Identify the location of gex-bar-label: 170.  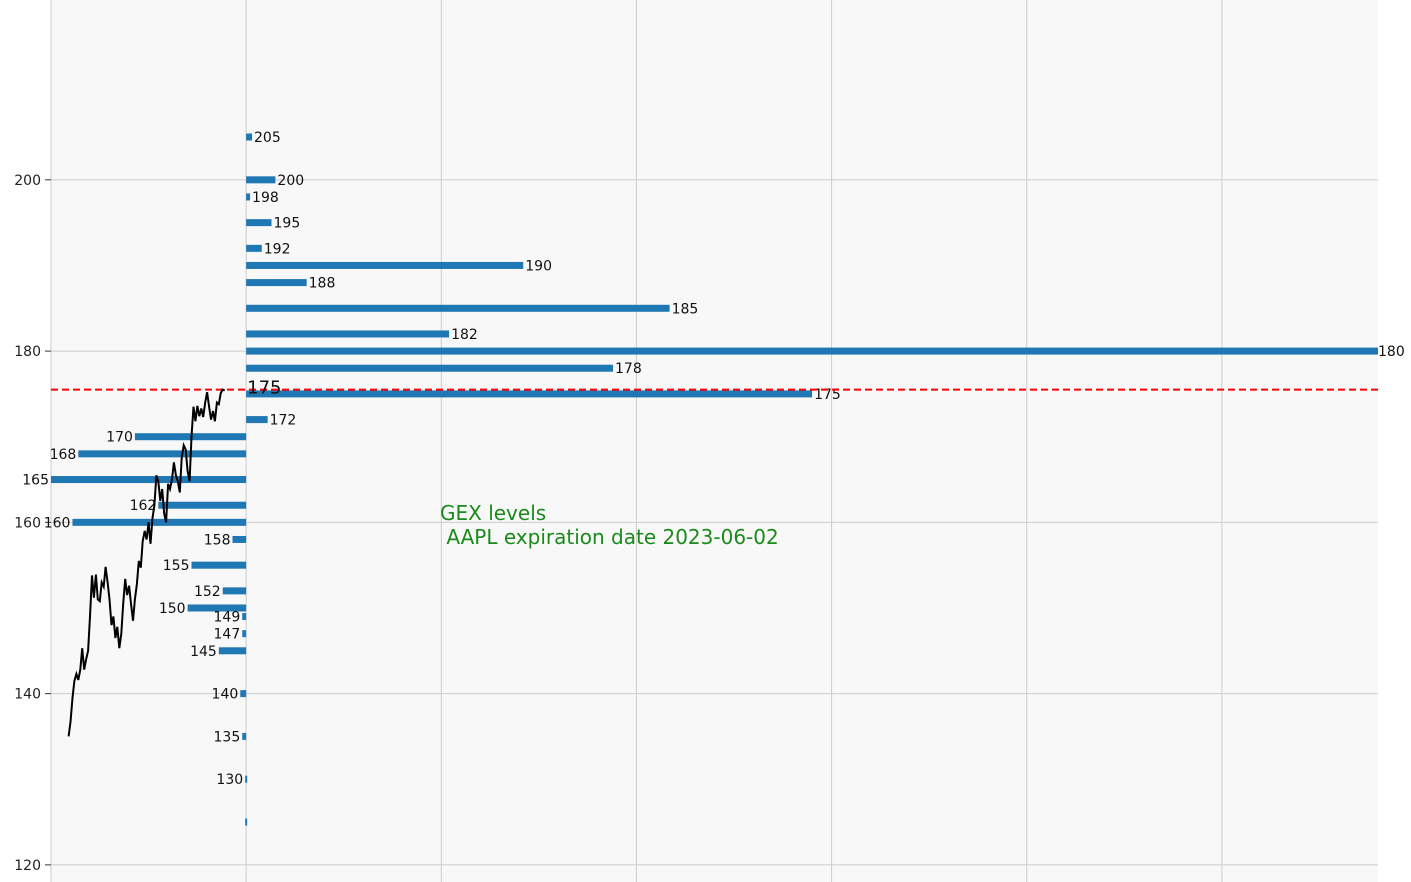
(119, 438).